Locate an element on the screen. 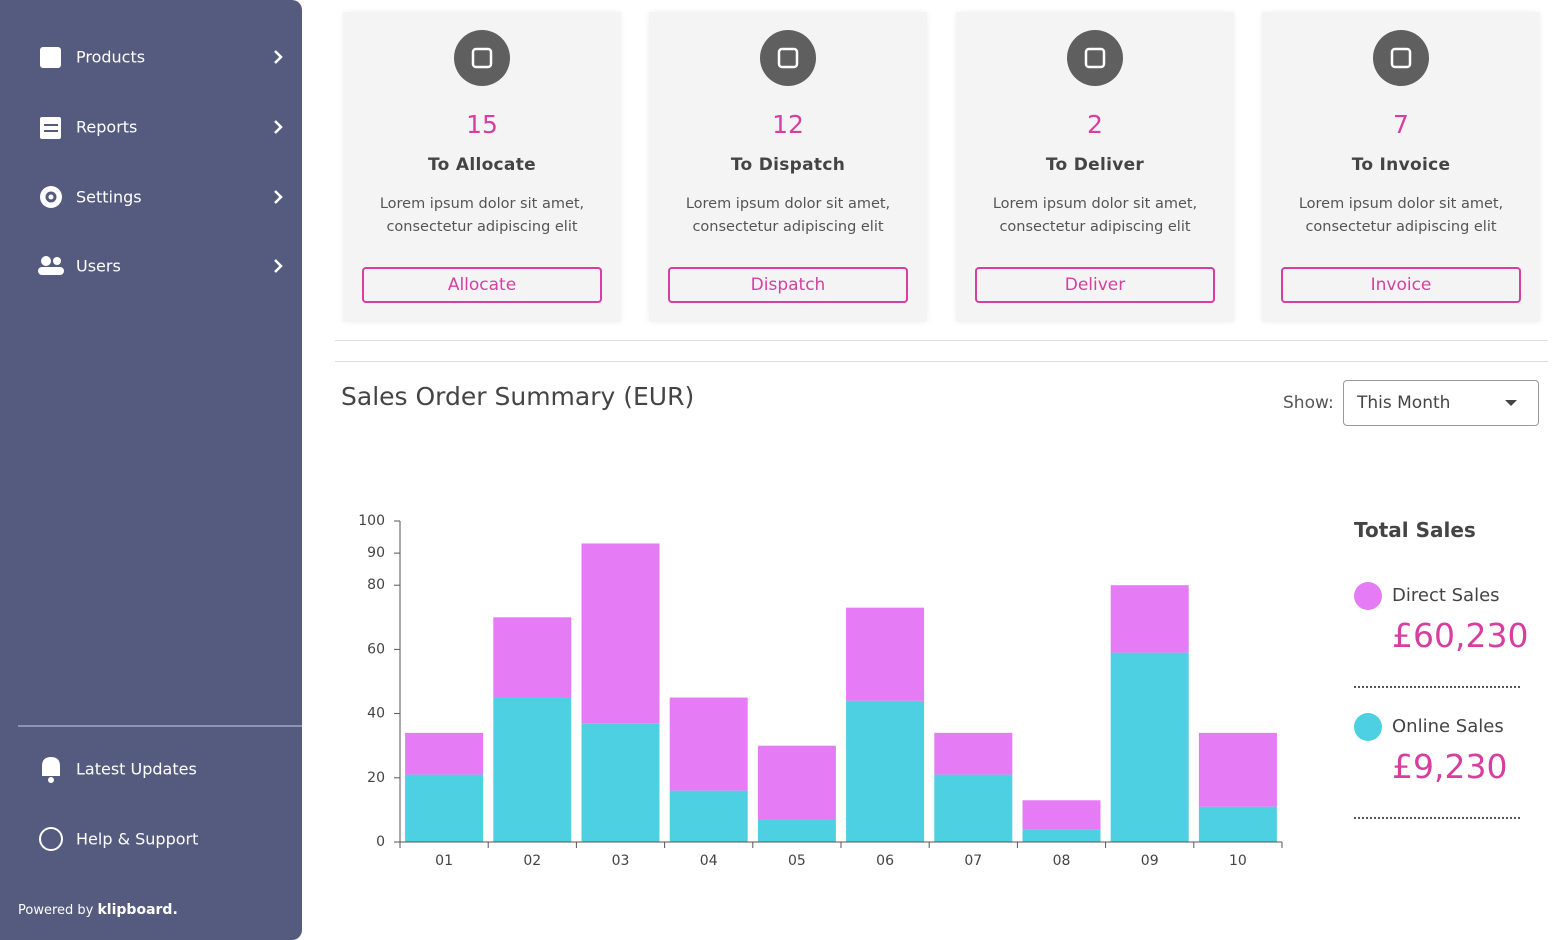  period-value: This Month is located at coordinates (1404, 403).